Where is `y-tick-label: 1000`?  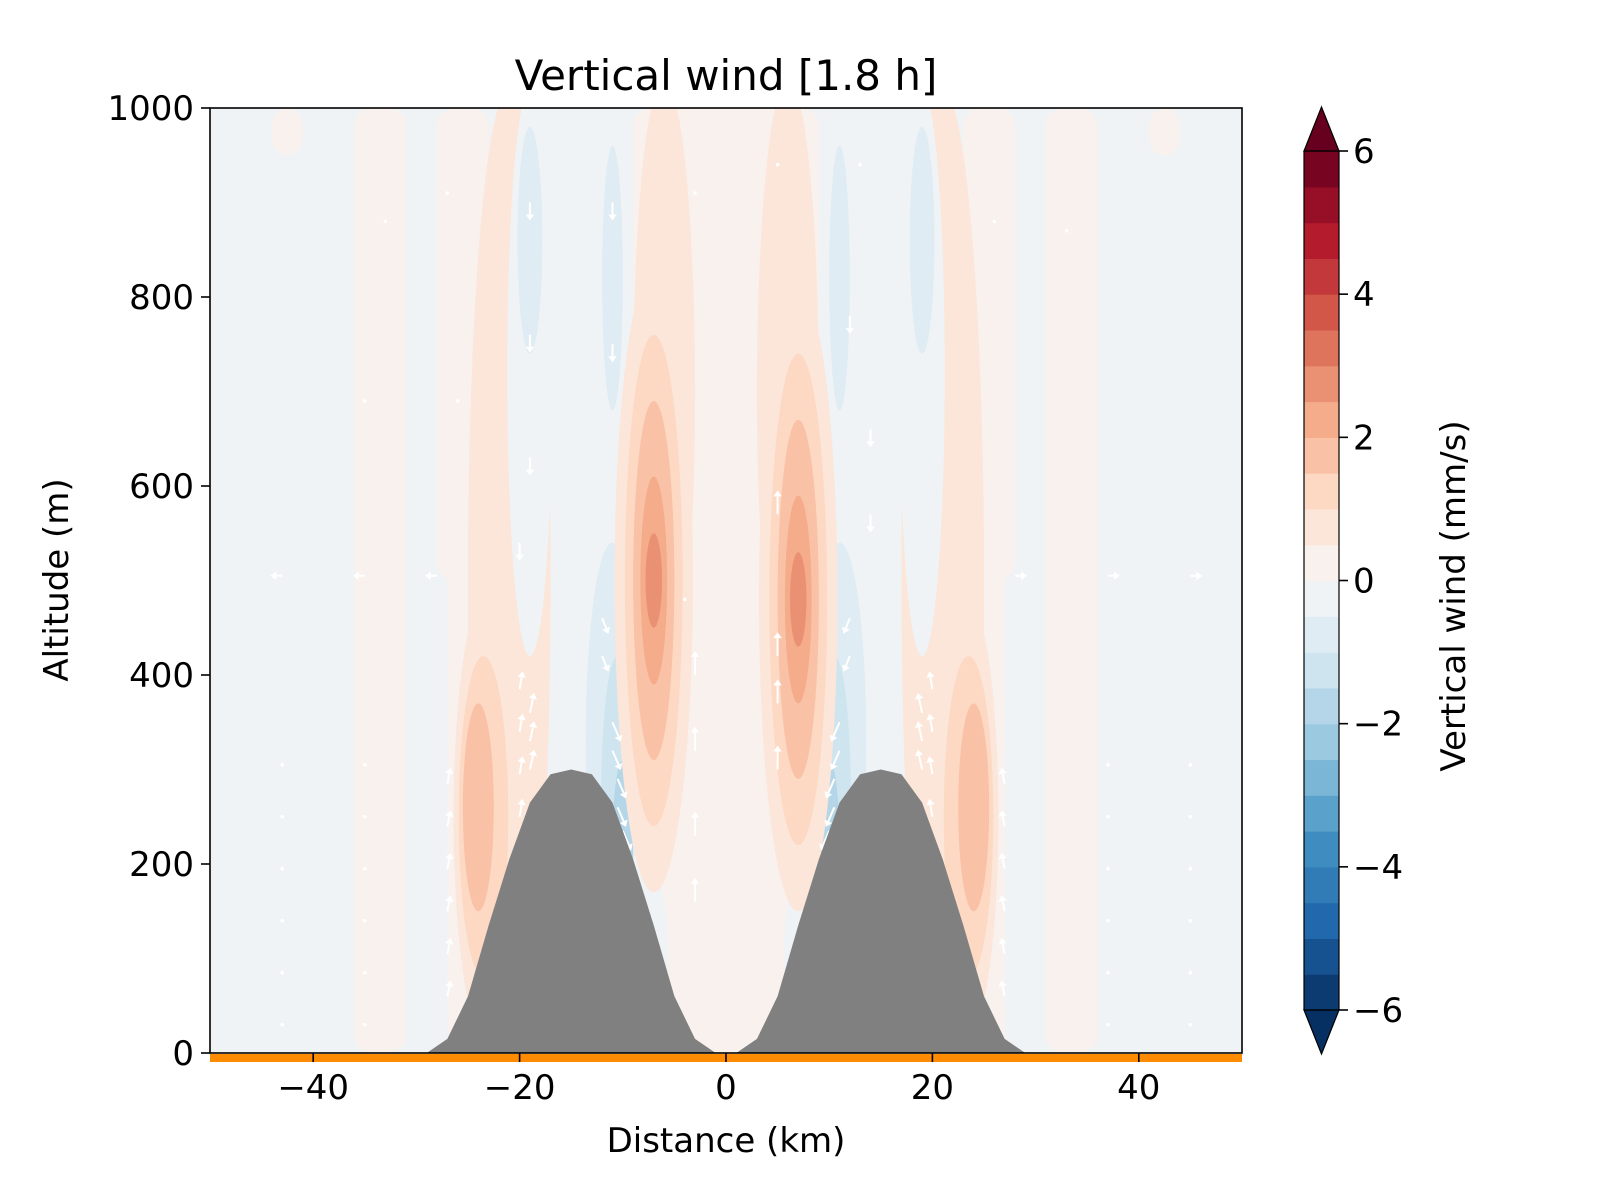
y-tick-label: 1000 is located at coordinates (150, 109).